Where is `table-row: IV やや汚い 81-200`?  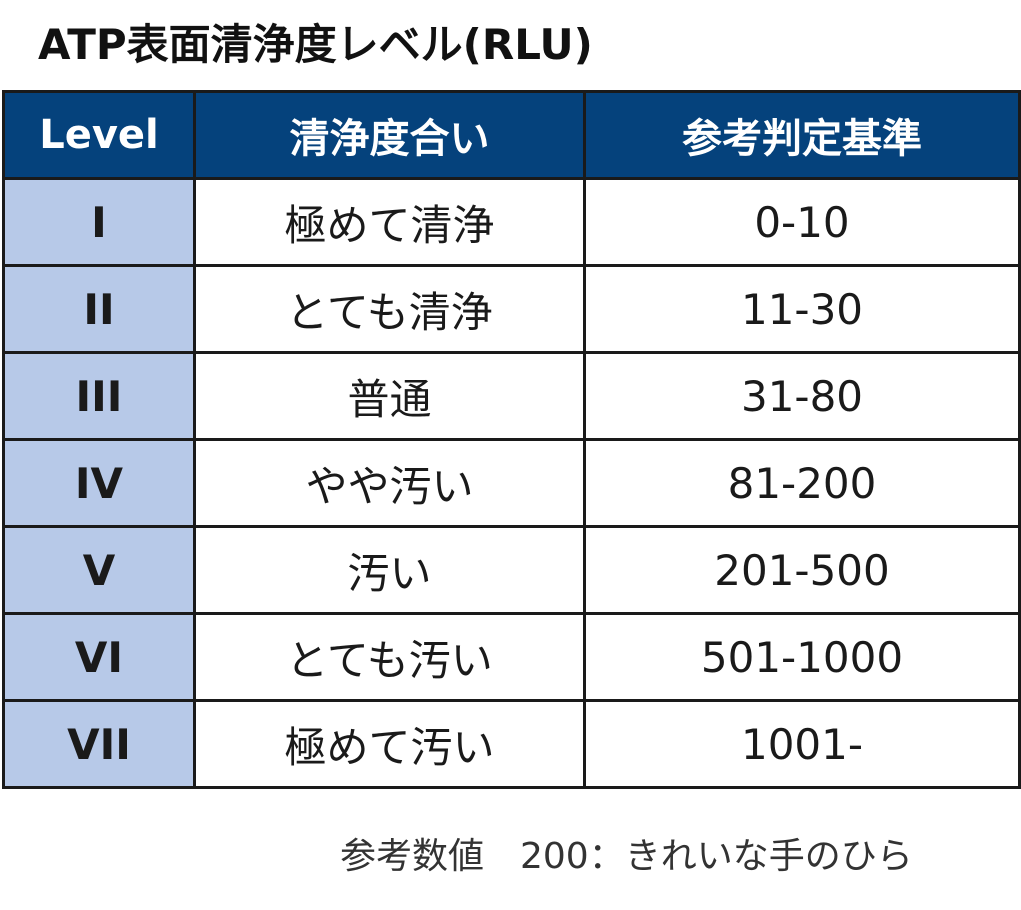
table-row: IV やや汚い 81-200 is located at coordinates (511, 483).